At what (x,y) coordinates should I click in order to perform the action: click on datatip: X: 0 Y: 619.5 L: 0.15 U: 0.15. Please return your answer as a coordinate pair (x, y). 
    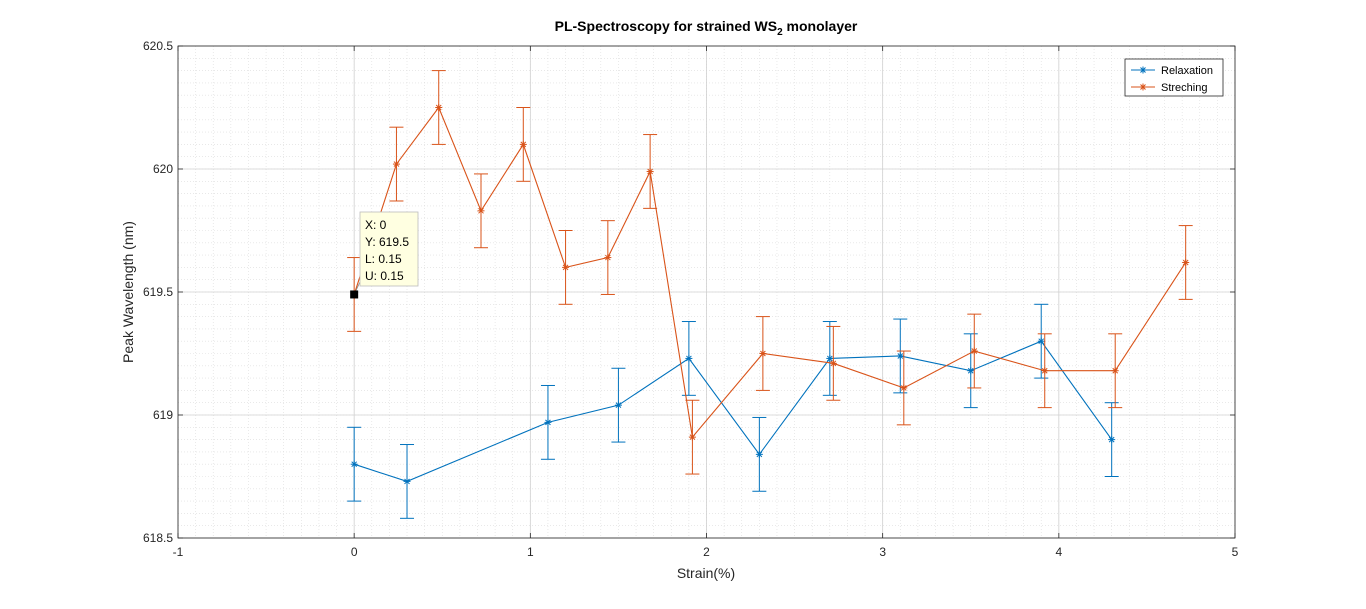
    Looking at the image, I should click on (384, 255).